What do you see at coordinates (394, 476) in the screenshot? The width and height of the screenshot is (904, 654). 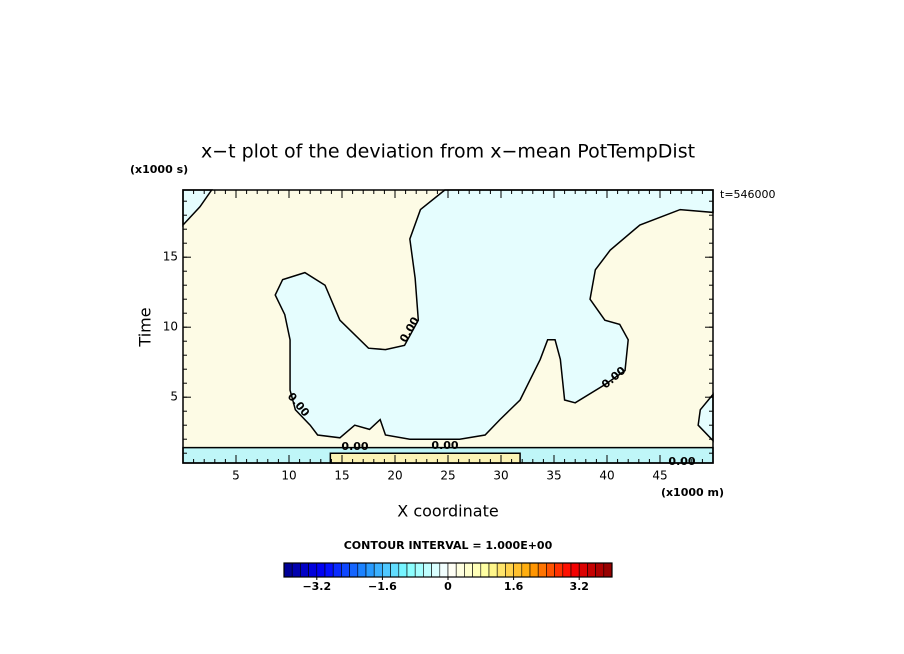 I see `x-tick-label: 20` at bounding box center [394, 476].